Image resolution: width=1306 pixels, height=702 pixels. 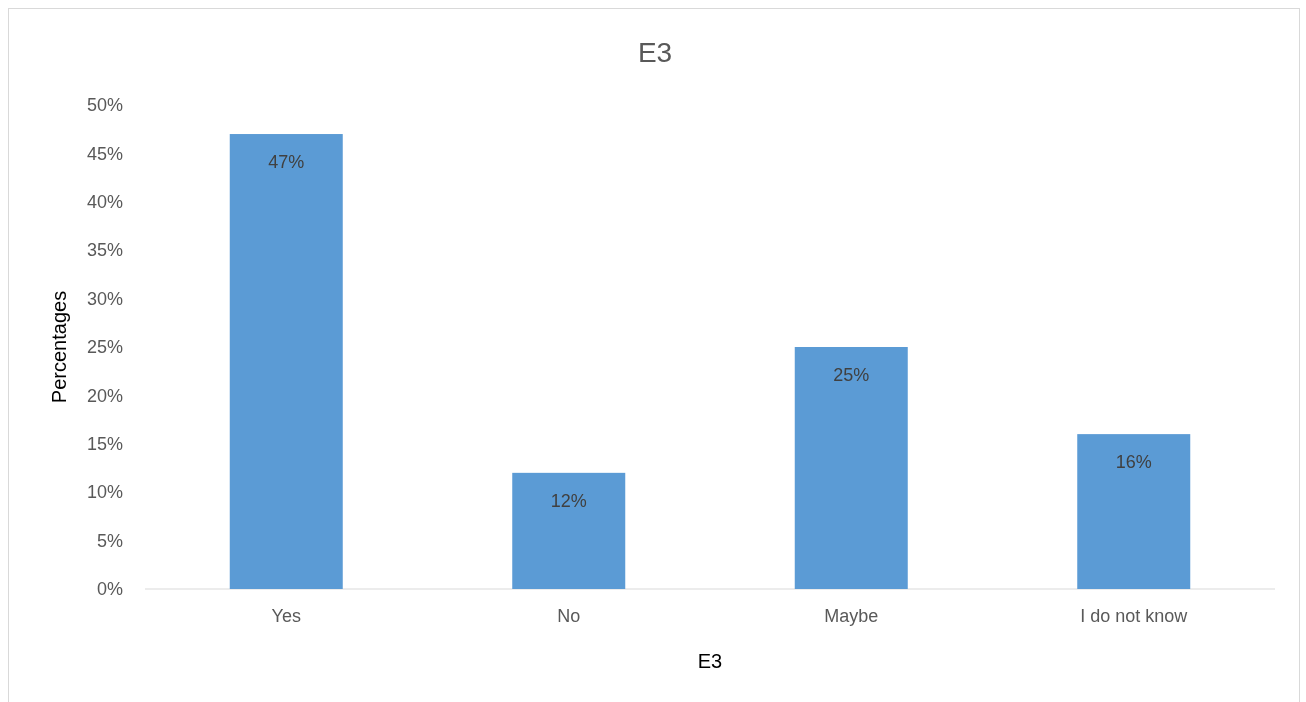 What do you see at coordinates (104, 492) in the screenshot?
I see `y-tick-label: 10%` at bounding box center [104, 492].